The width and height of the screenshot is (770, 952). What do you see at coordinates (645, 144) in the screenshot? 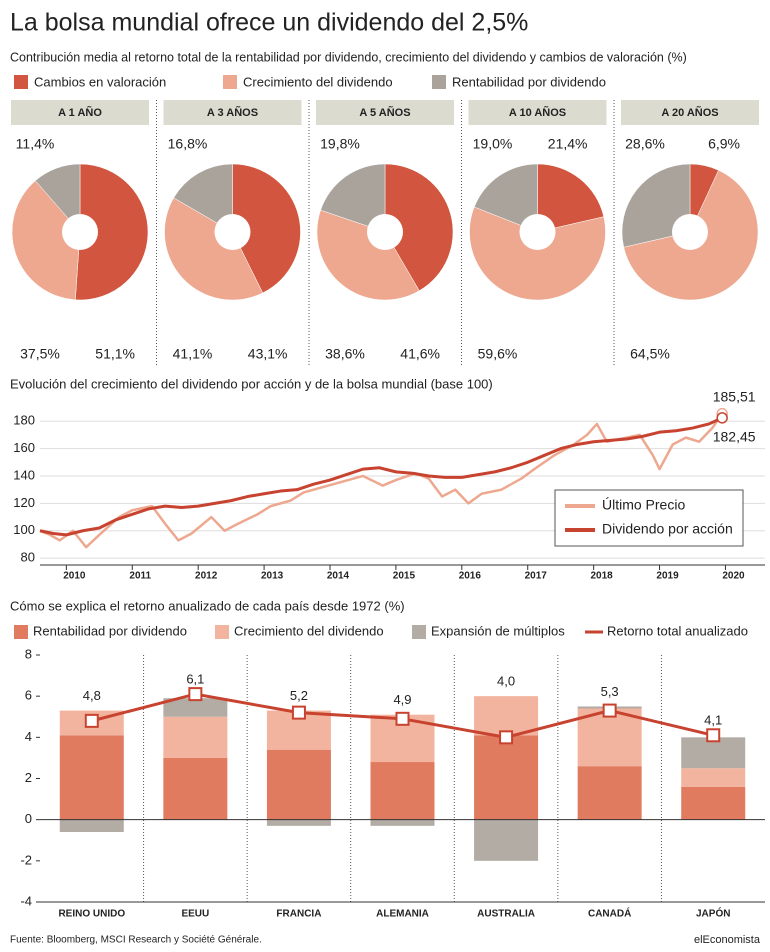
I see `pie-value-label: 28,6%` at bounding box center [645, 144].